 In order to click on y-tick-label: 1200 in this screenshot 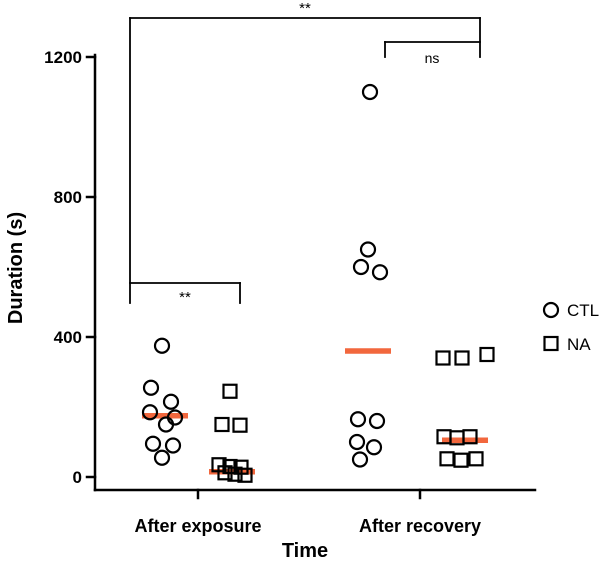, I will do `click(63, 57)`.